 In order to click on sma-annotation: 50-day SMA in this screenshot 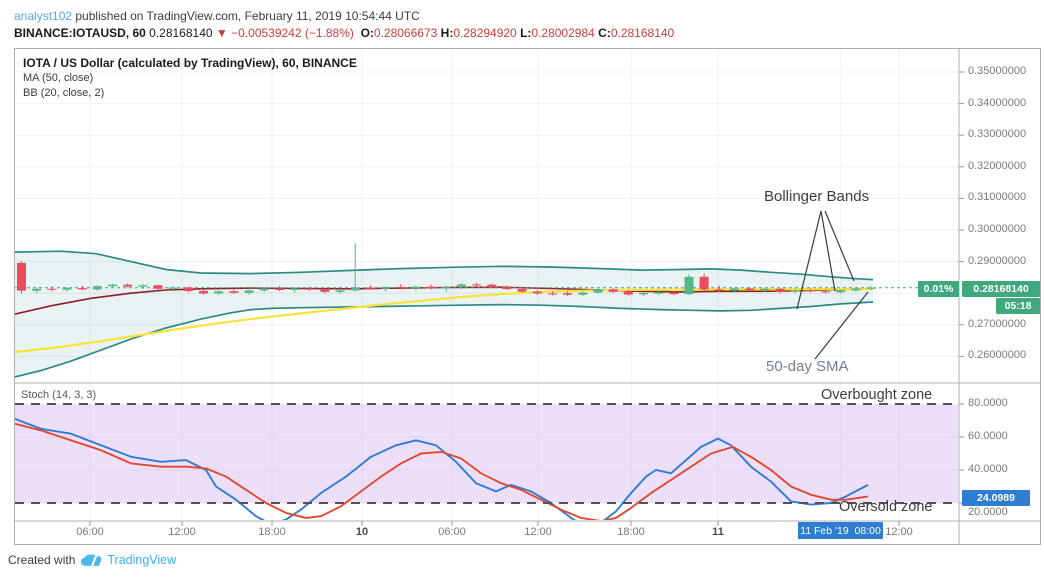, I will do `click(807, 366)`.